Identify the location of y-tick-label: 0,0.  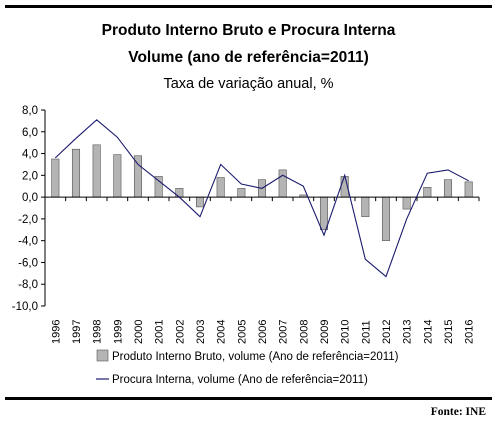
(30, 198).